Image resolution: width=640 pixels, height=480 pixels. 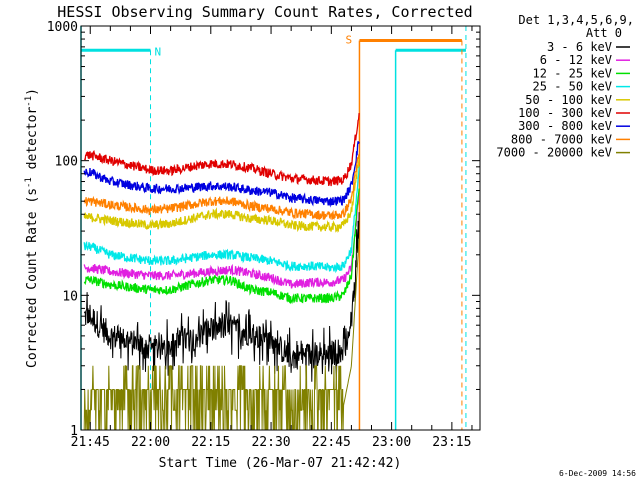 What do you see at coordinates (579, 47) in the screenshot?
I see `legend-label: 3 - 6 keV` at bounding box center [579, 47].